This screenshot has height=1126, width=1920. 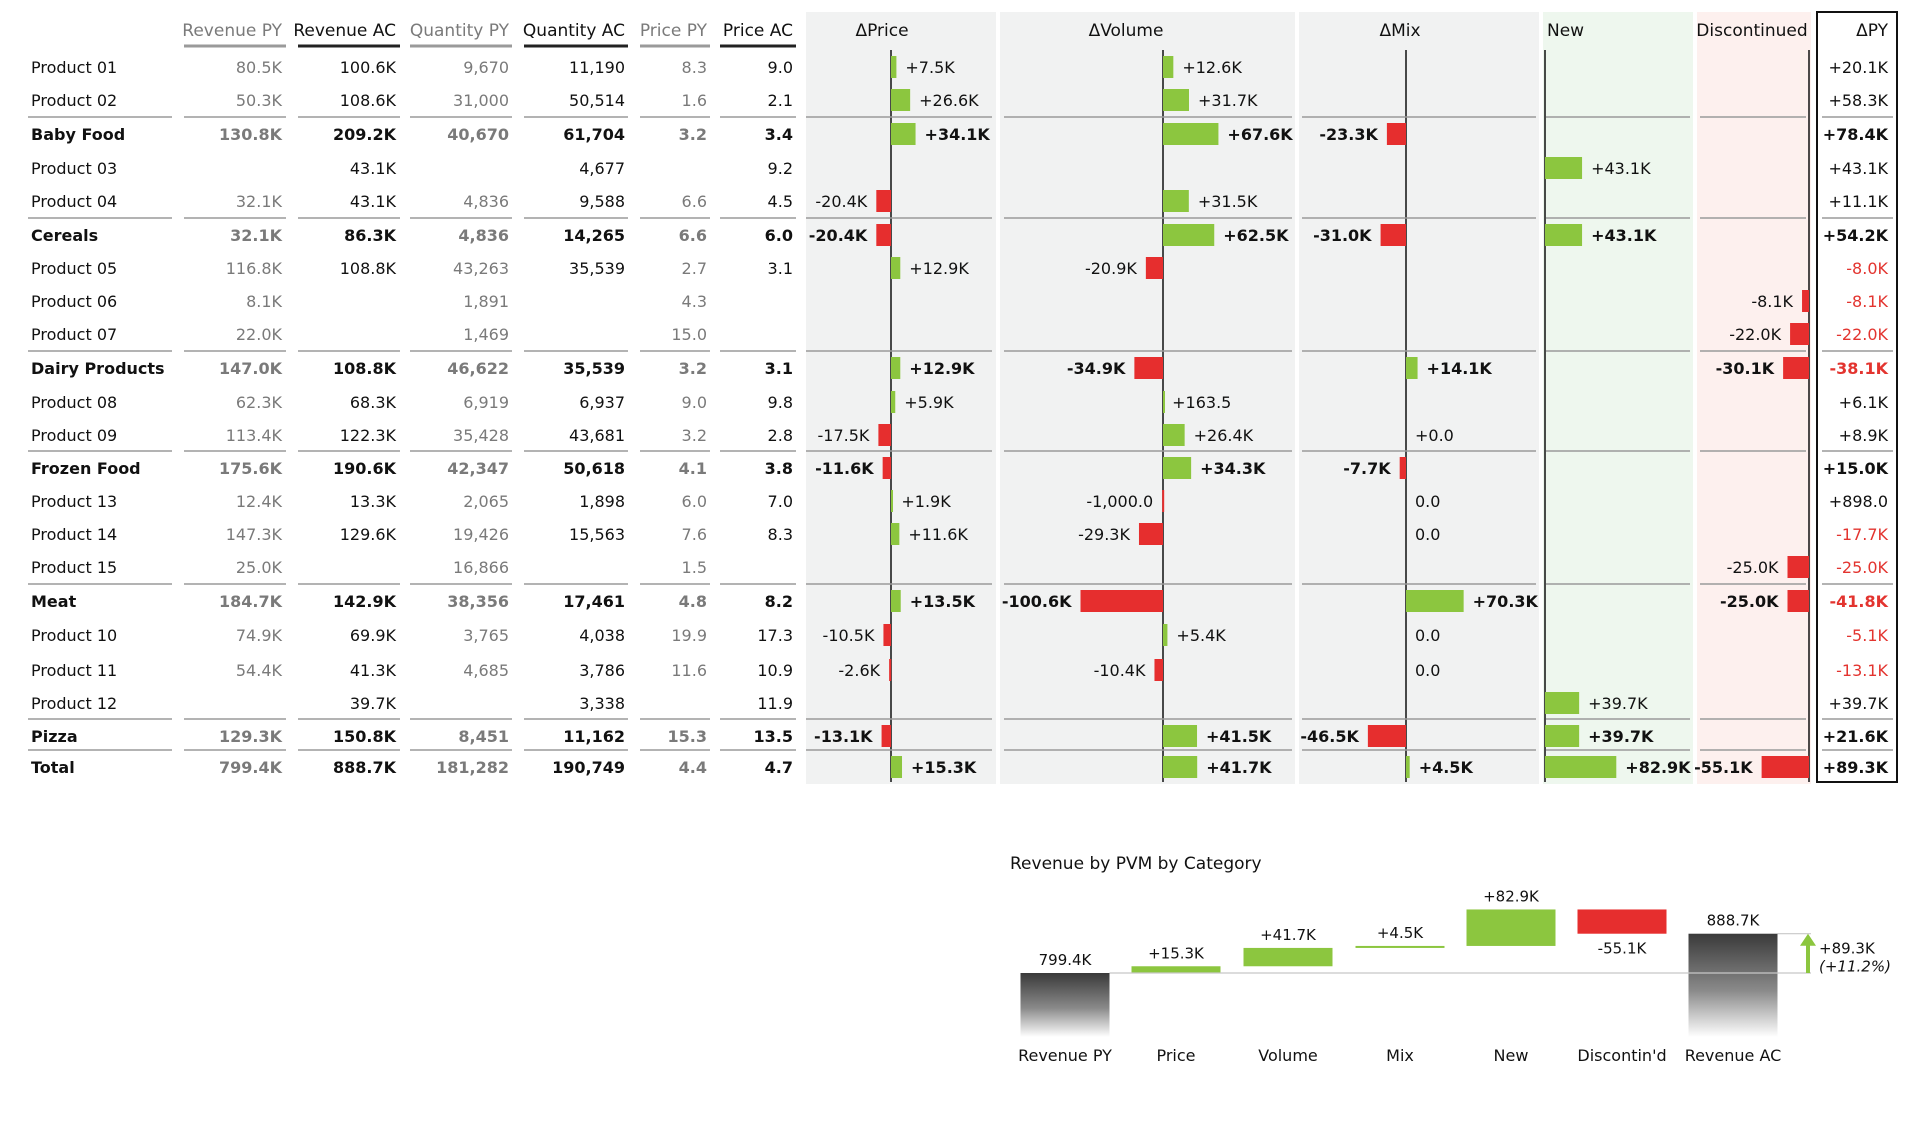 What do you see at coordinates (960, 703) in the screenshot?
I see `table-row: Product 12 39.7K 3,338 11.9 +39.7K +39.7K` at bounding box center [960, 703].